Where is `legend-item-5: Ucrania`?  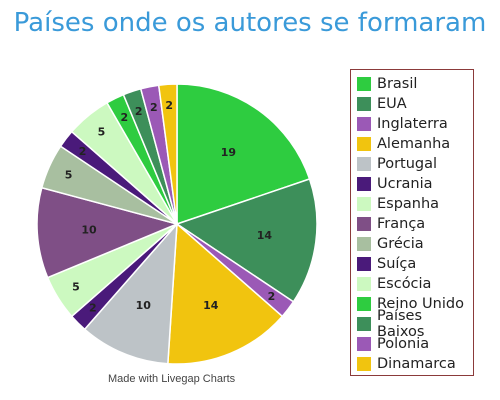 legend-item-5: Ucrania is located at coordinates (415, 184).